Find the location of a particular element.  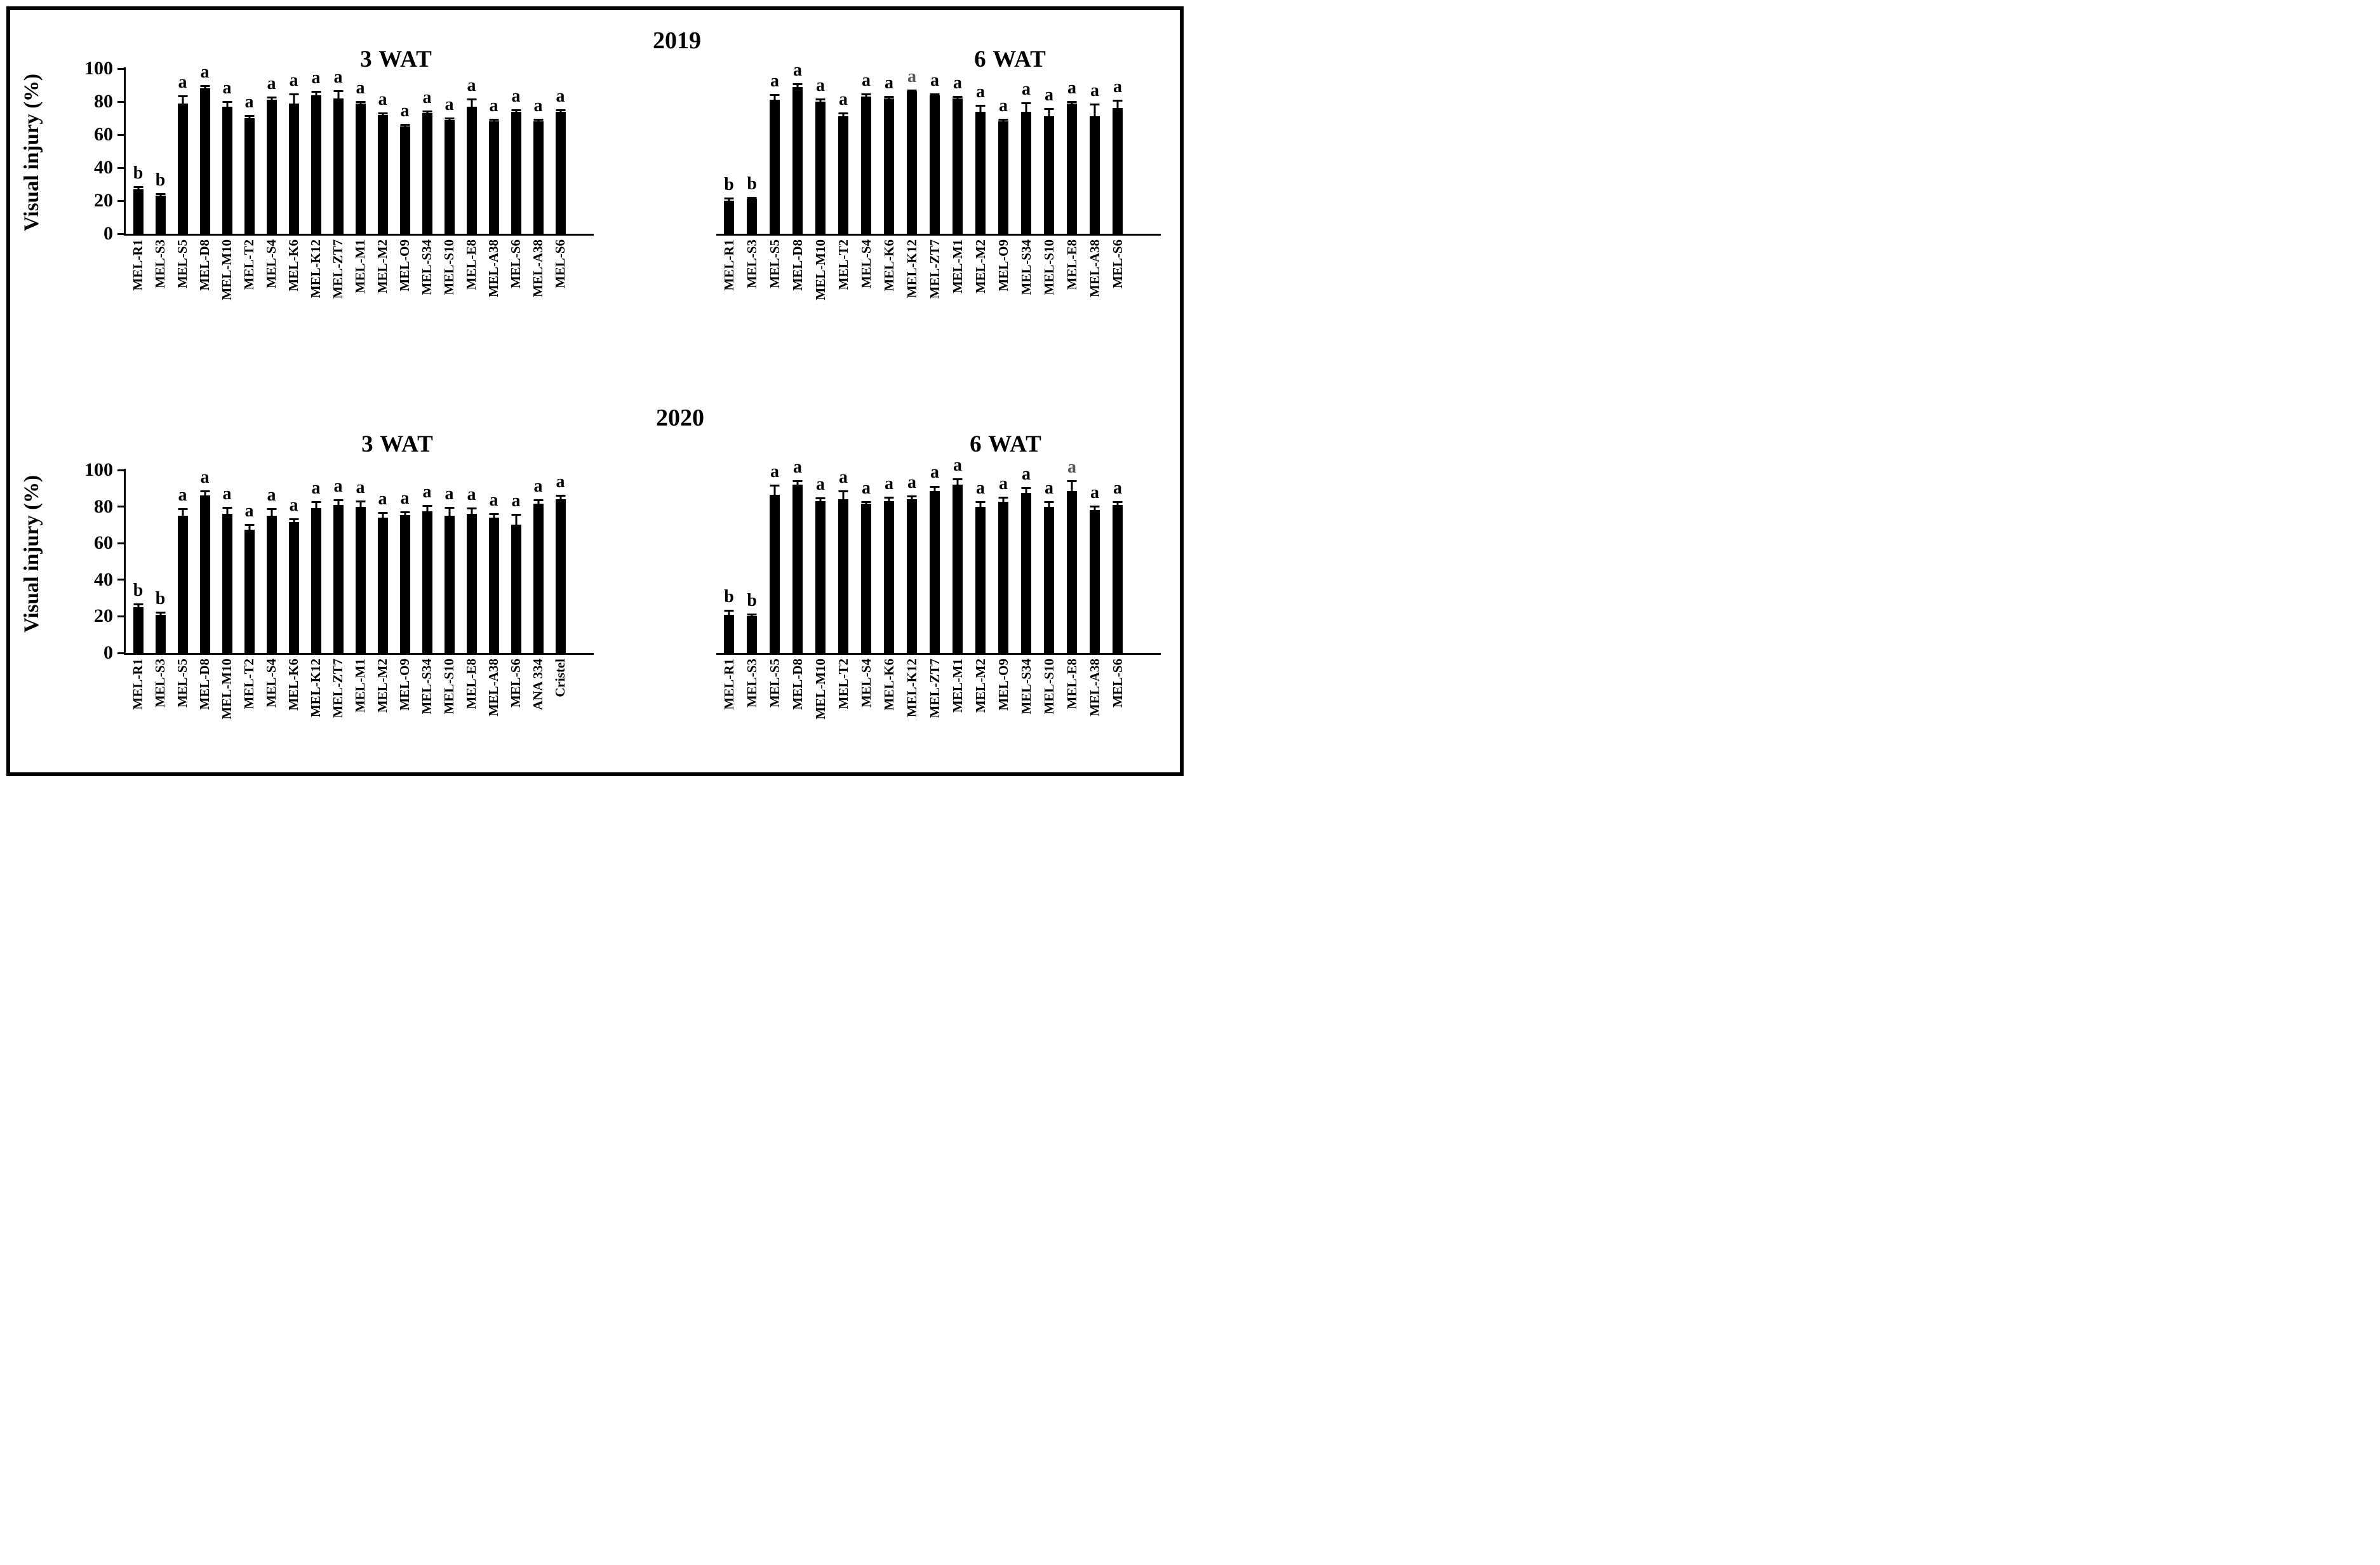

category-label: MEL-R1 is located at coordinates (729, 685).